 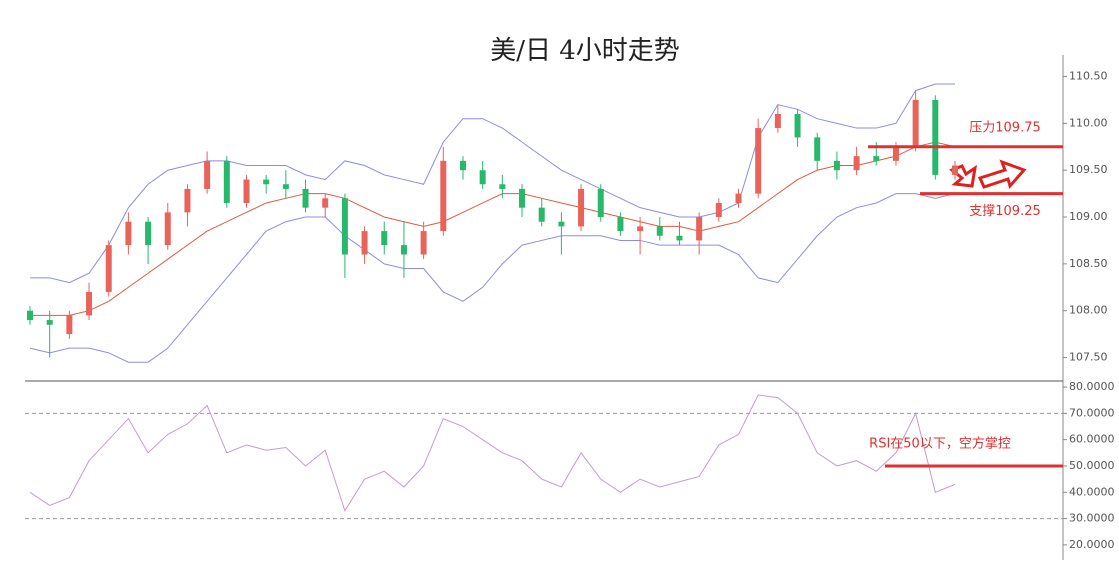 I want to click on arrow-right, so click(x=1002, y=174).